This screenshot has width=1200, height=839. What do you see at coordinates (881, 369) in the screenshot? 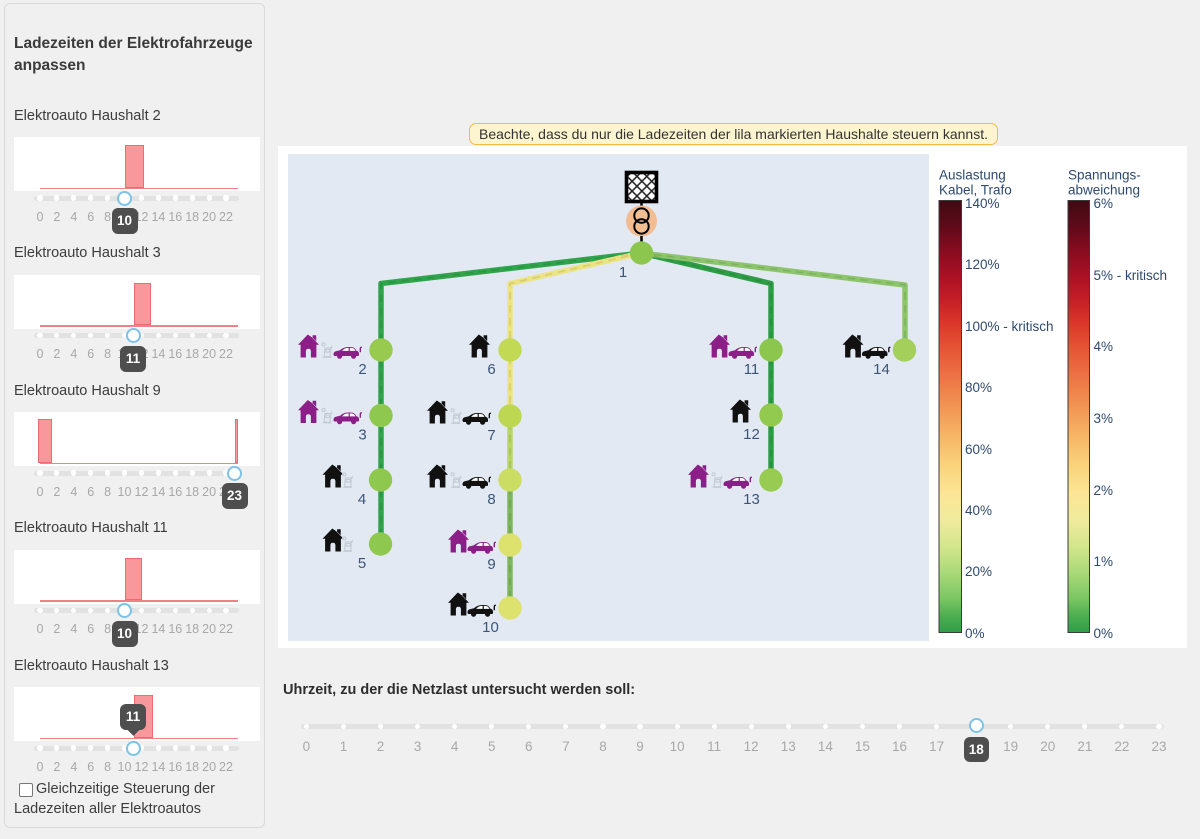
I see `svg-text: 14` at bounding box center [881, 369].